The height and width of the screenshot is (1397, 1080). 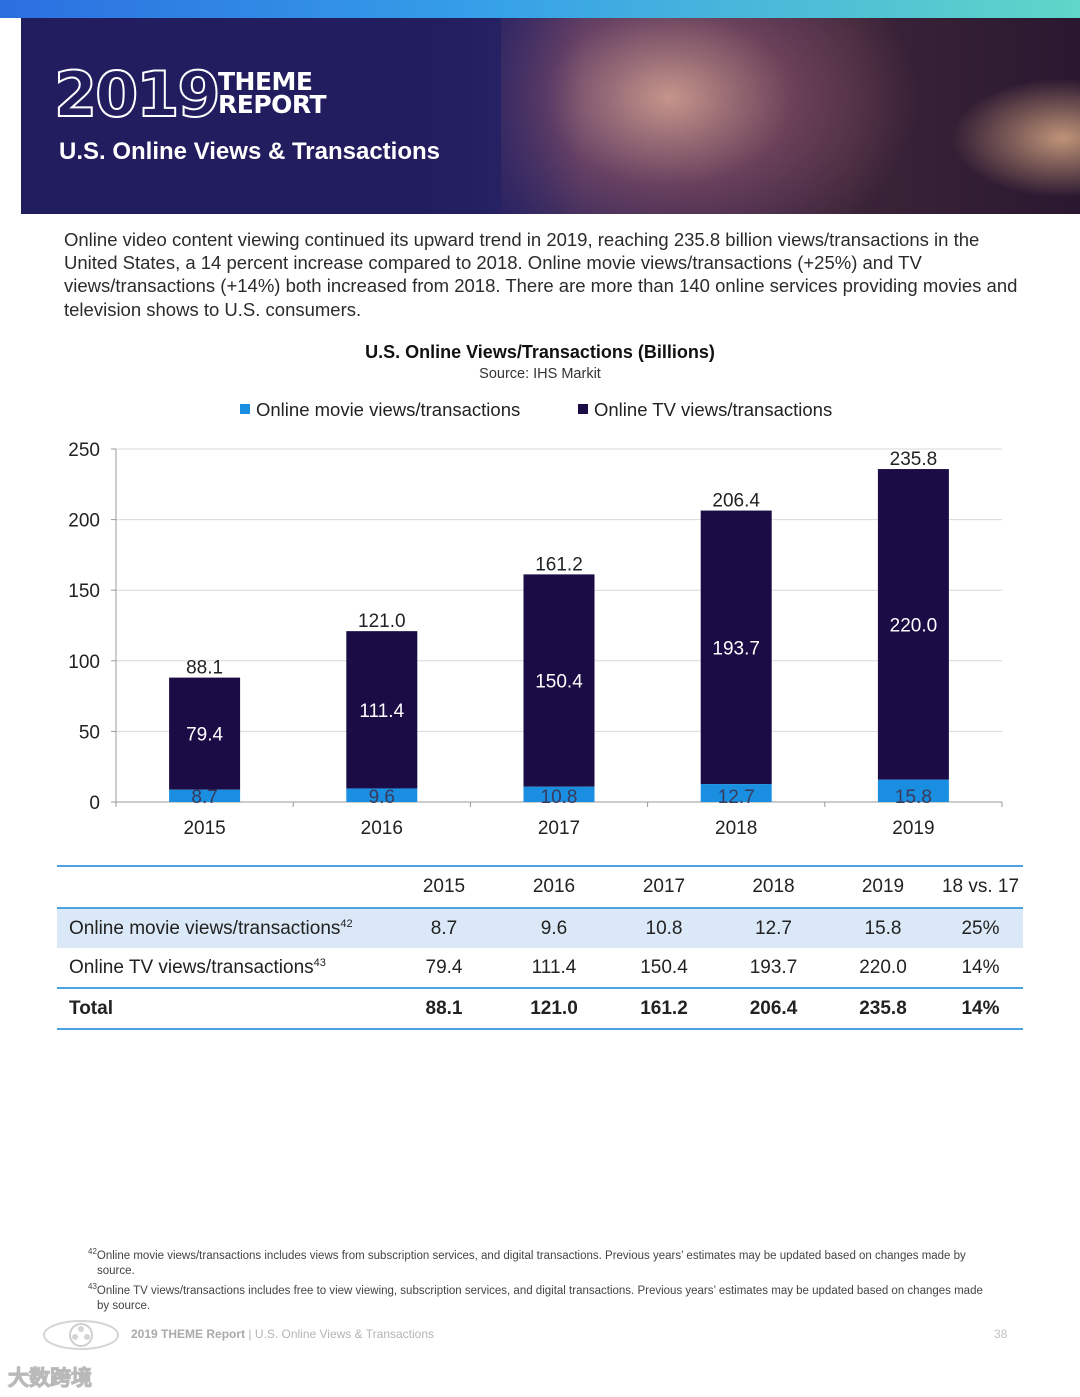 I want to click on data-label-total: 88.1, so click(x=204, y=668).